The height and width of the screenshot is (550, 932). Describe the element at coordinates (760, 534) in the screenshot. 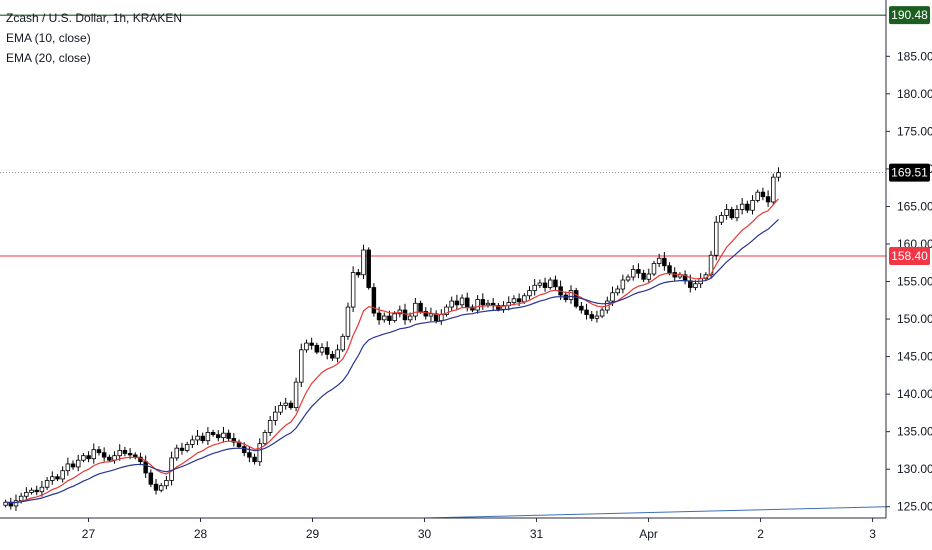

I see `x-tick-label: 2` at that location.